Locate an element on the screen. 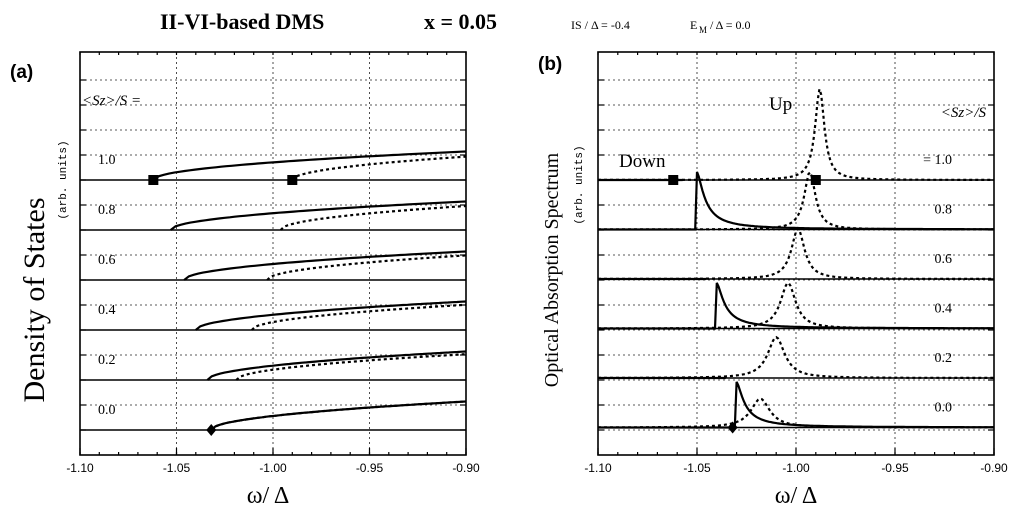 This screenshot has width=1024, height=513. annotation-down: Down is located at coordinates (642, 161).